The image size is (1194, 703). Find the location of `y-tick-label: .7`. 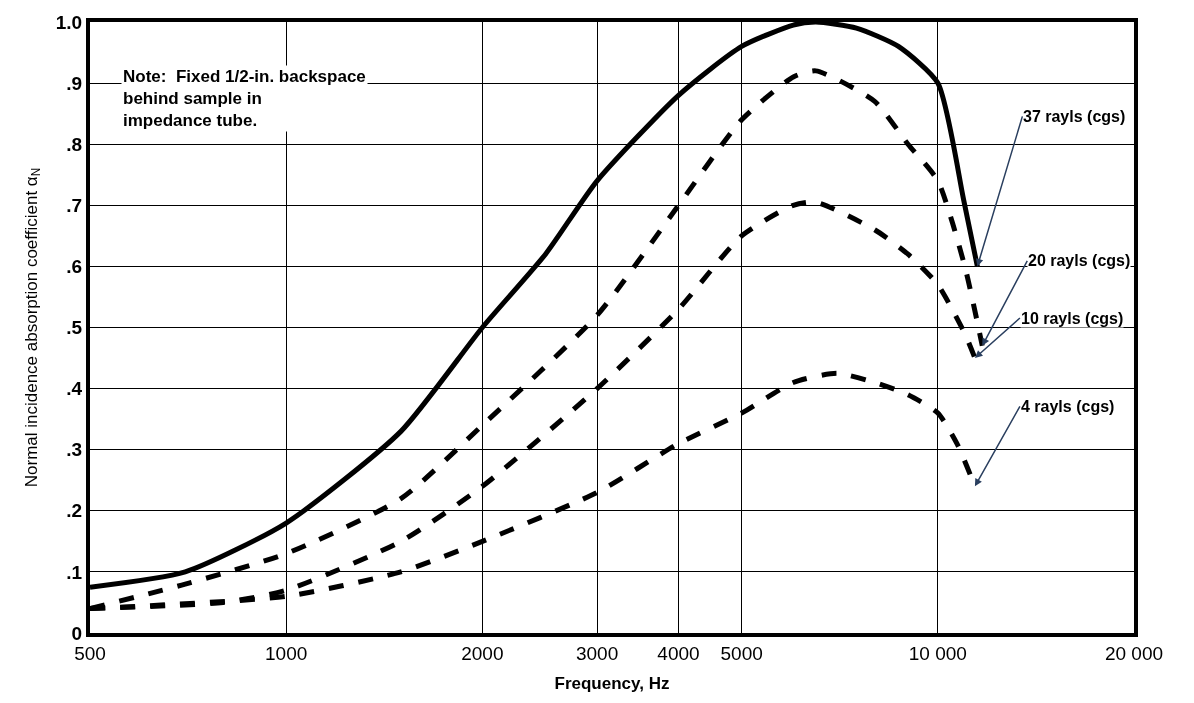

y-tick-label: .7 is located at coordinates (74, 205).